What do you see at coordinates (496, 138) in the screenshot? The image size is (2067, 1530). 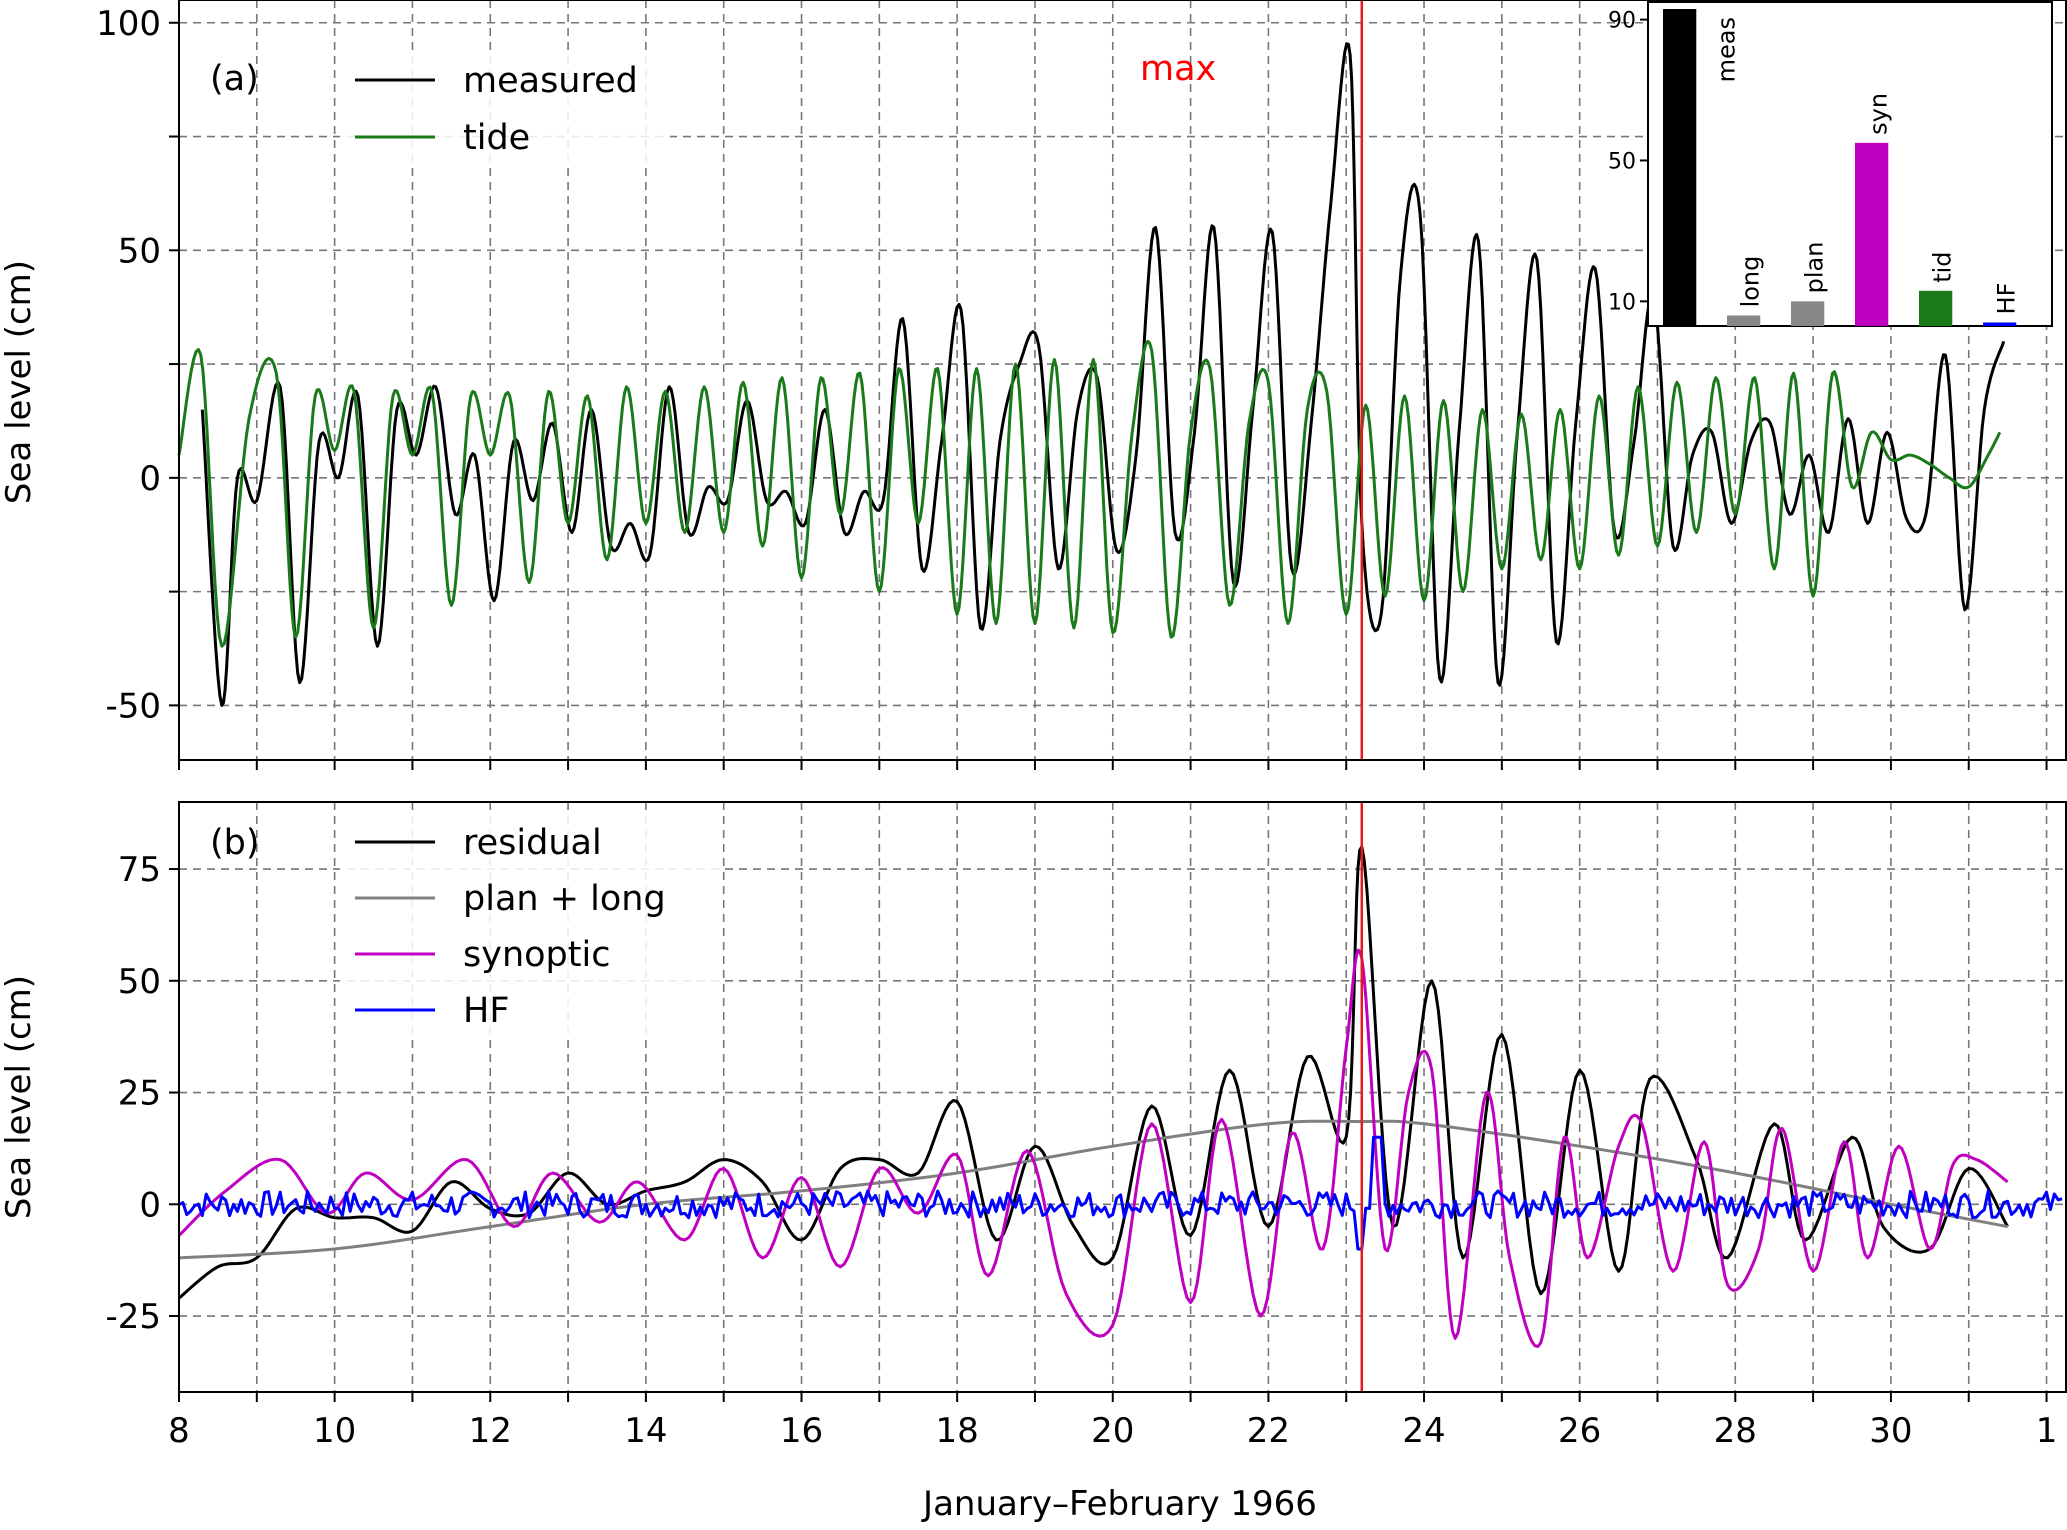 I see `legend-tide-label: tide` at bounding box center [496, 138].